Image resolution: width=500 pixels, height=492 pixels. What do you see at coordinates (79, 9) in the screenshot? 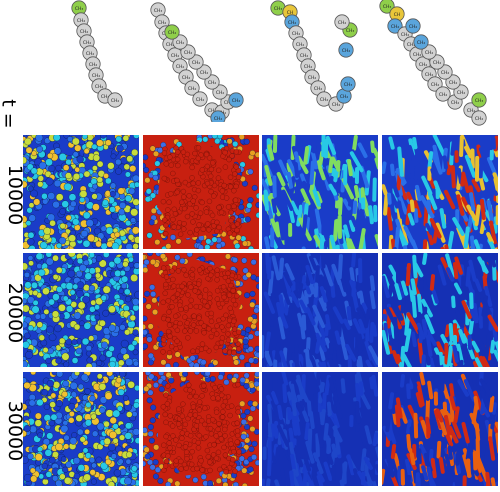
I see `svg-text: CH₃` at bounding box center [79, 9].